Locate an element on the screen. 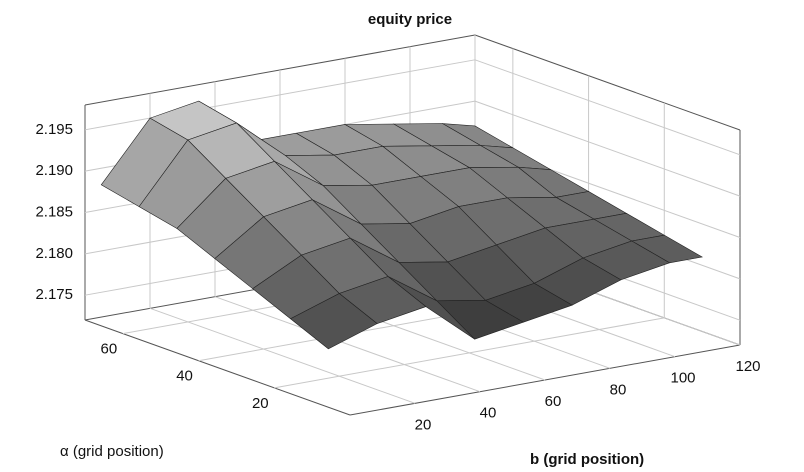  y-tick-label: 60 is located at coordinates (109, 349).